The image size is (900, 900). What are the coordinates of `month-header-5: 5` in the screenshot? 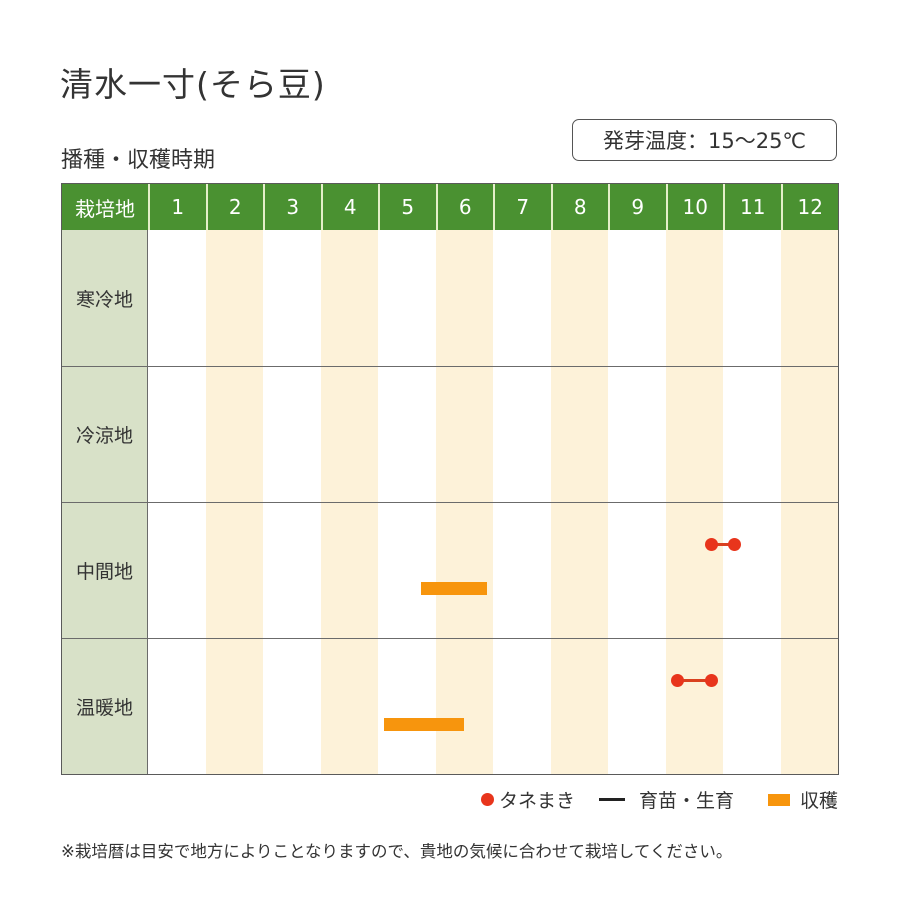 It's located at (407, 207).